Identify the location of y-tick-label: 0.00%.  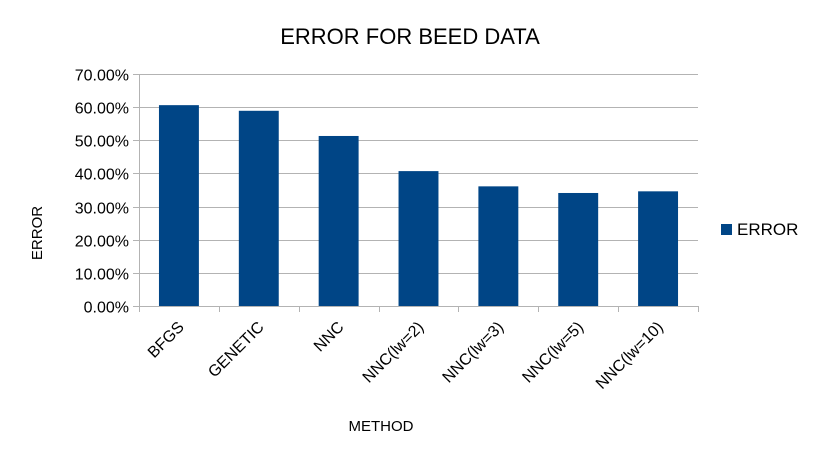
(106, 308).